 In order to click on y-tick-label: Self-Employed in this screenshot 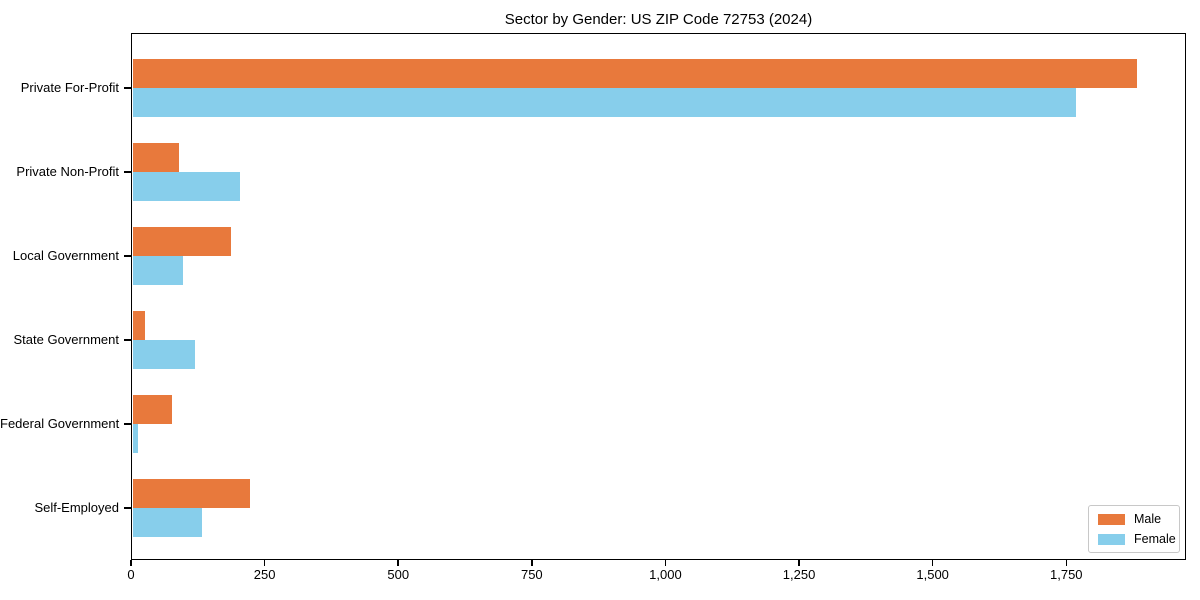, I will do `click(76, 507)`.